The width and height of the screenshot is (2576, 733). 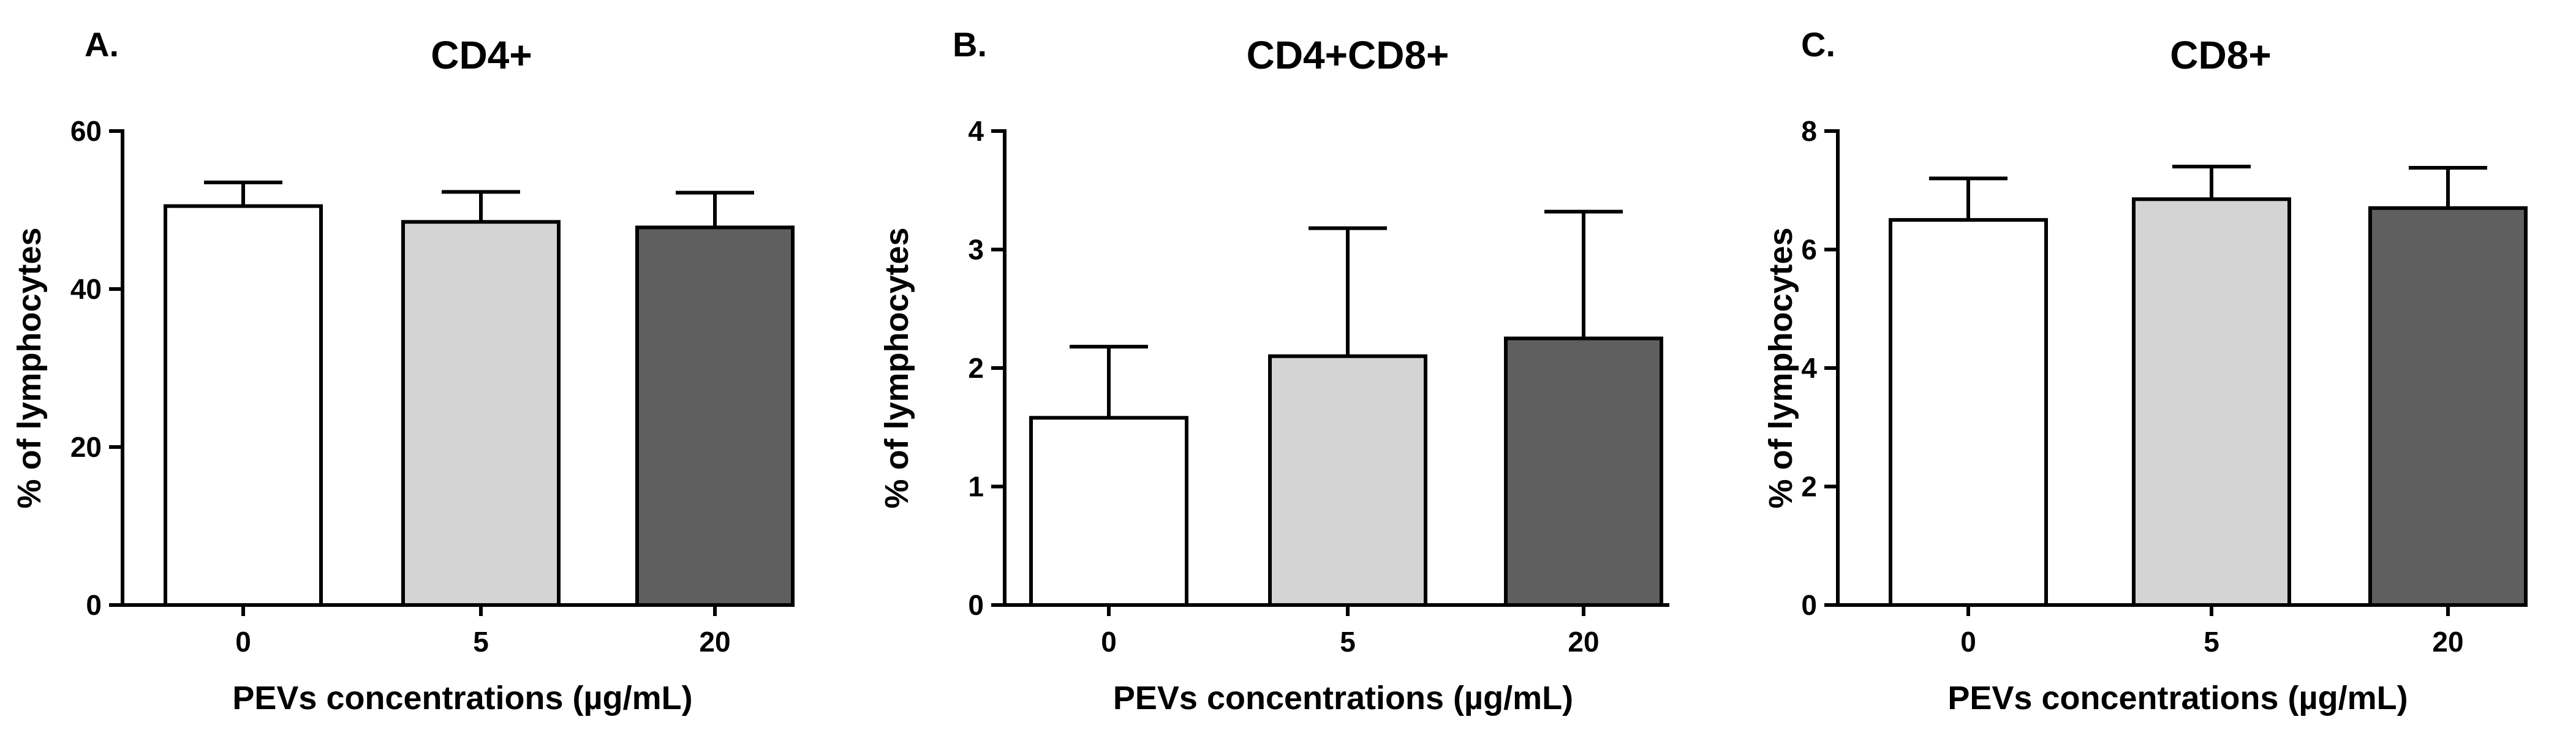 What do you see at coordinates (2220, 55) in the screenshot?
I see `chart-title: CD8+` at bounding box center [2220, 55].